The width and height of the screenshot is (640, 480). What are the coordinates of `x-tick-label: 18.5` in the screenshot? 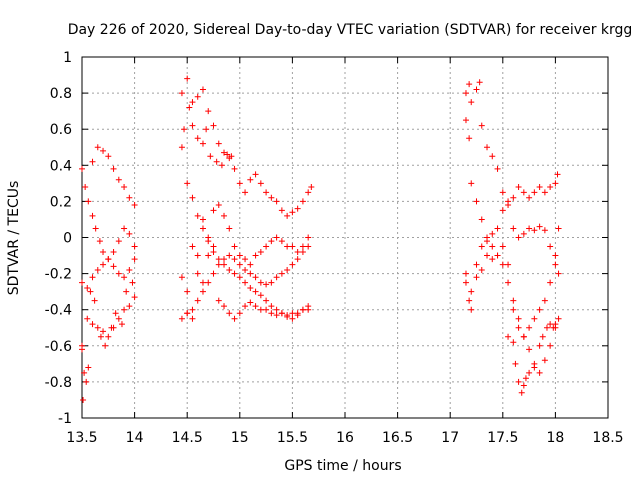 It's located at (607, 438).